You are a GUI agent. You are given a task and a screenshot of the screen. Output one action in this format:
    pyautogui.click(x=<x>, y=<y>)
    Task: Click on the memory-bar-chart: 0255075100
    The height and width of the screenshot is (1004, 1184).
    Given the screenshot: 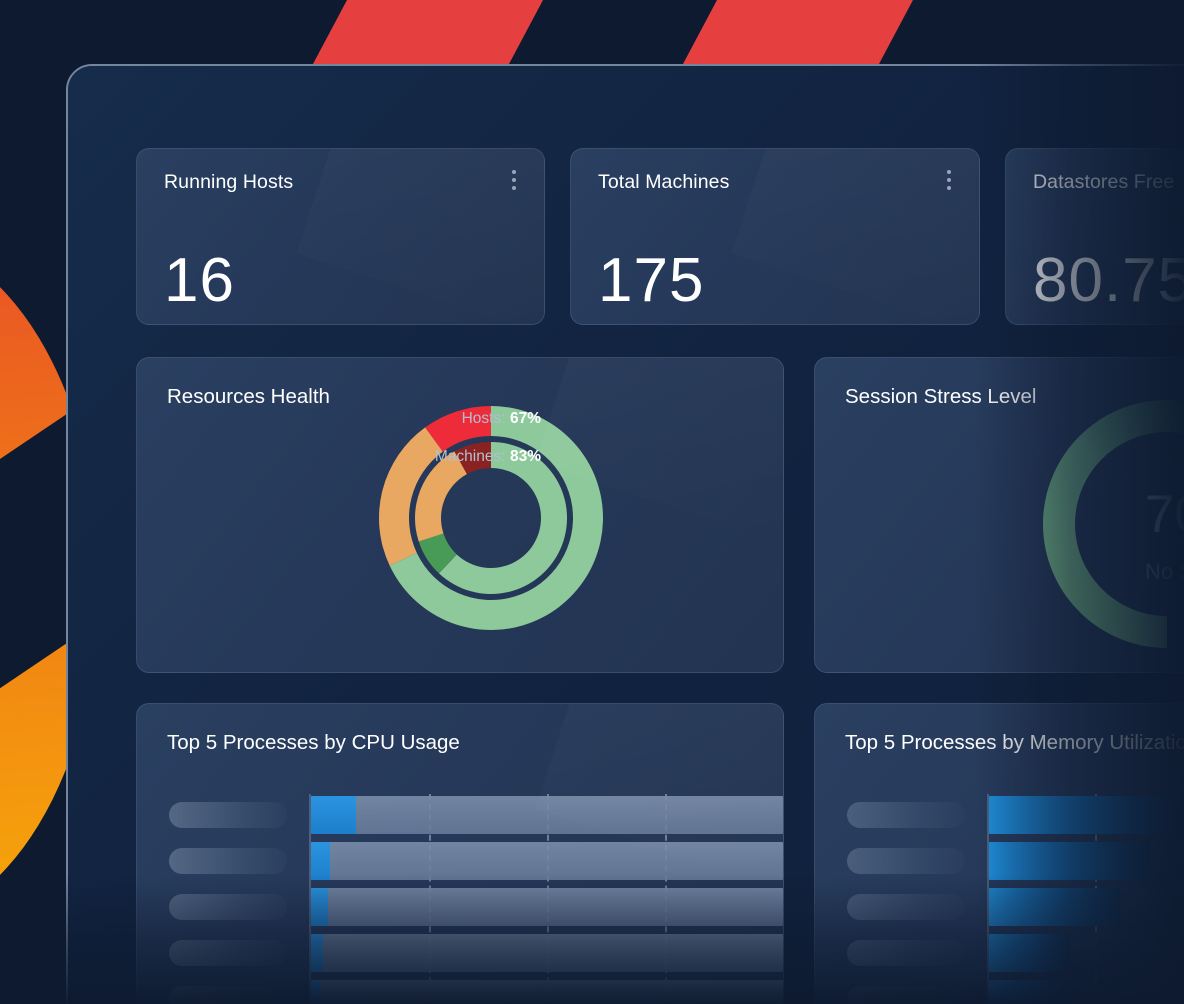 What is the action you would take?
    pyautogui.click(x=999, y=891)
    